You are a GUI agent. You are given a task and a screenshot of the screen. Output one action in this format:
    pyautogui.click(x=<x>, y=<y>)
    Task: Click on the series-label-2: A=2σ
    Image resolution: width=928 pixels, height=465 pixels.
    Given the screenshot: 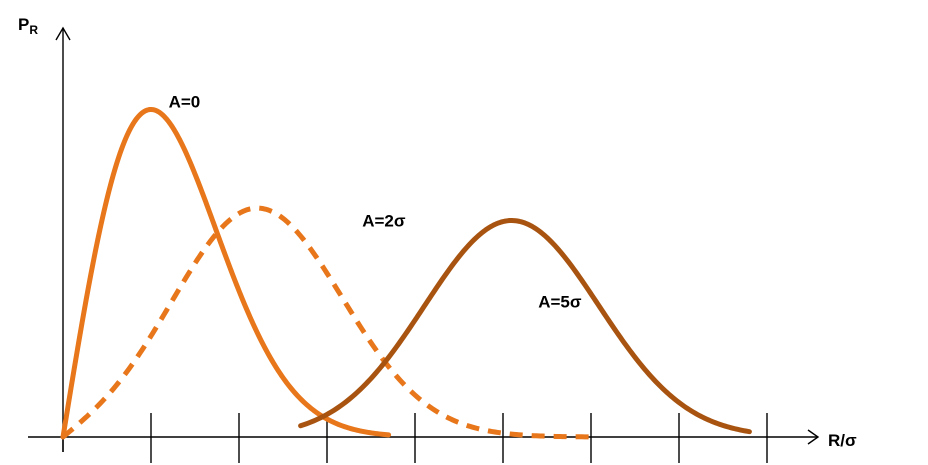 What is the action you would take?
    pyautogui.click(x=384, y=220)
    